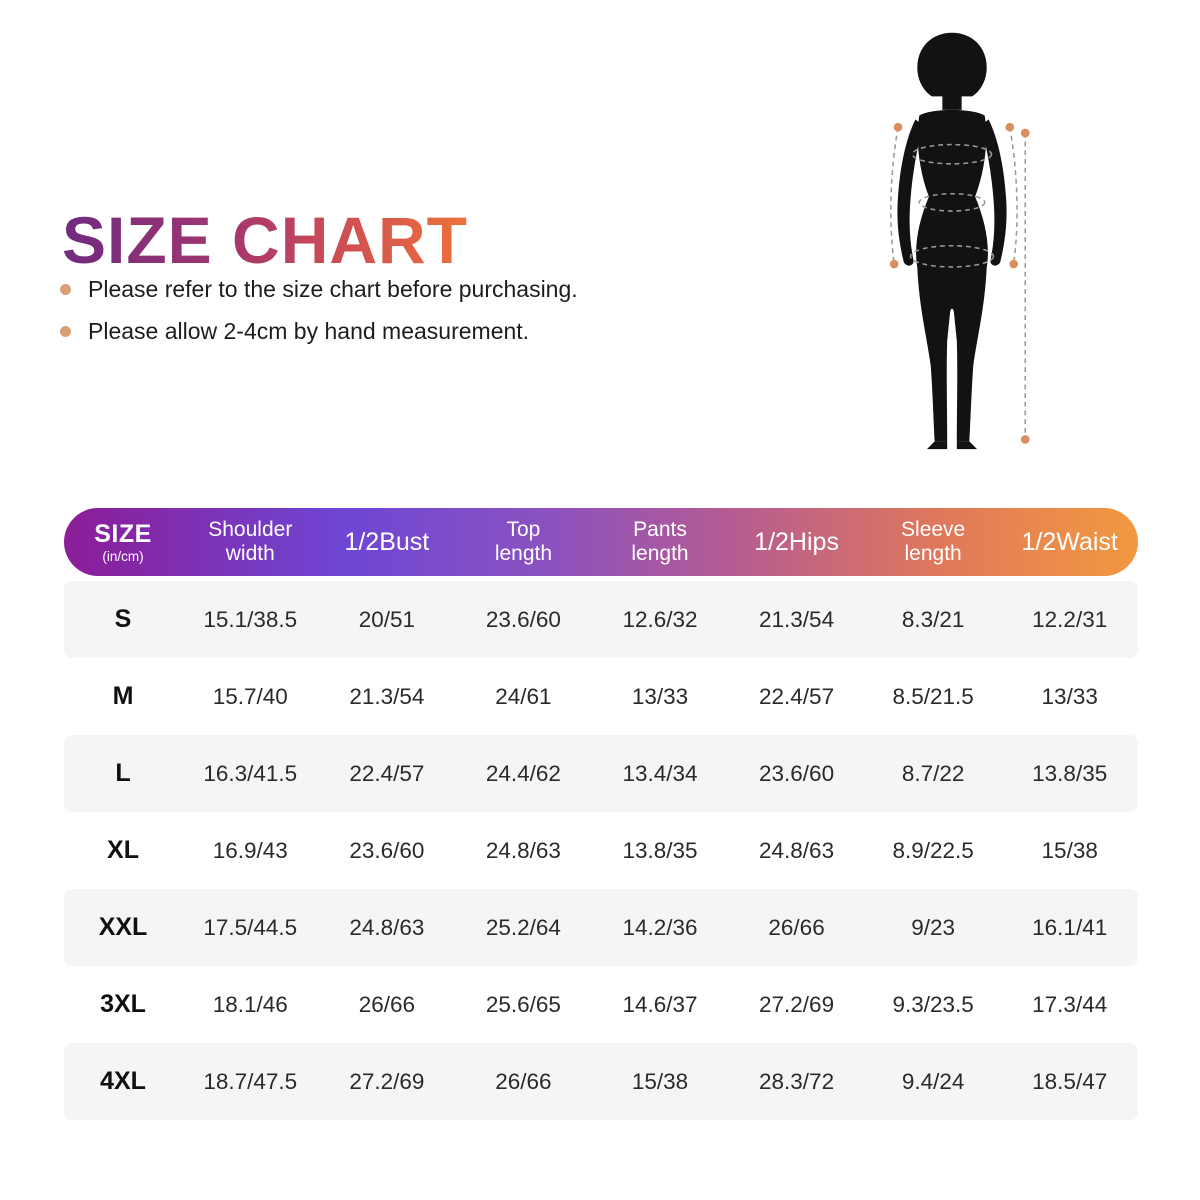 The height and width of the screenshot is (1200, 1200). I want to click on cell: 9.3/23.5, so click(933, 1004).